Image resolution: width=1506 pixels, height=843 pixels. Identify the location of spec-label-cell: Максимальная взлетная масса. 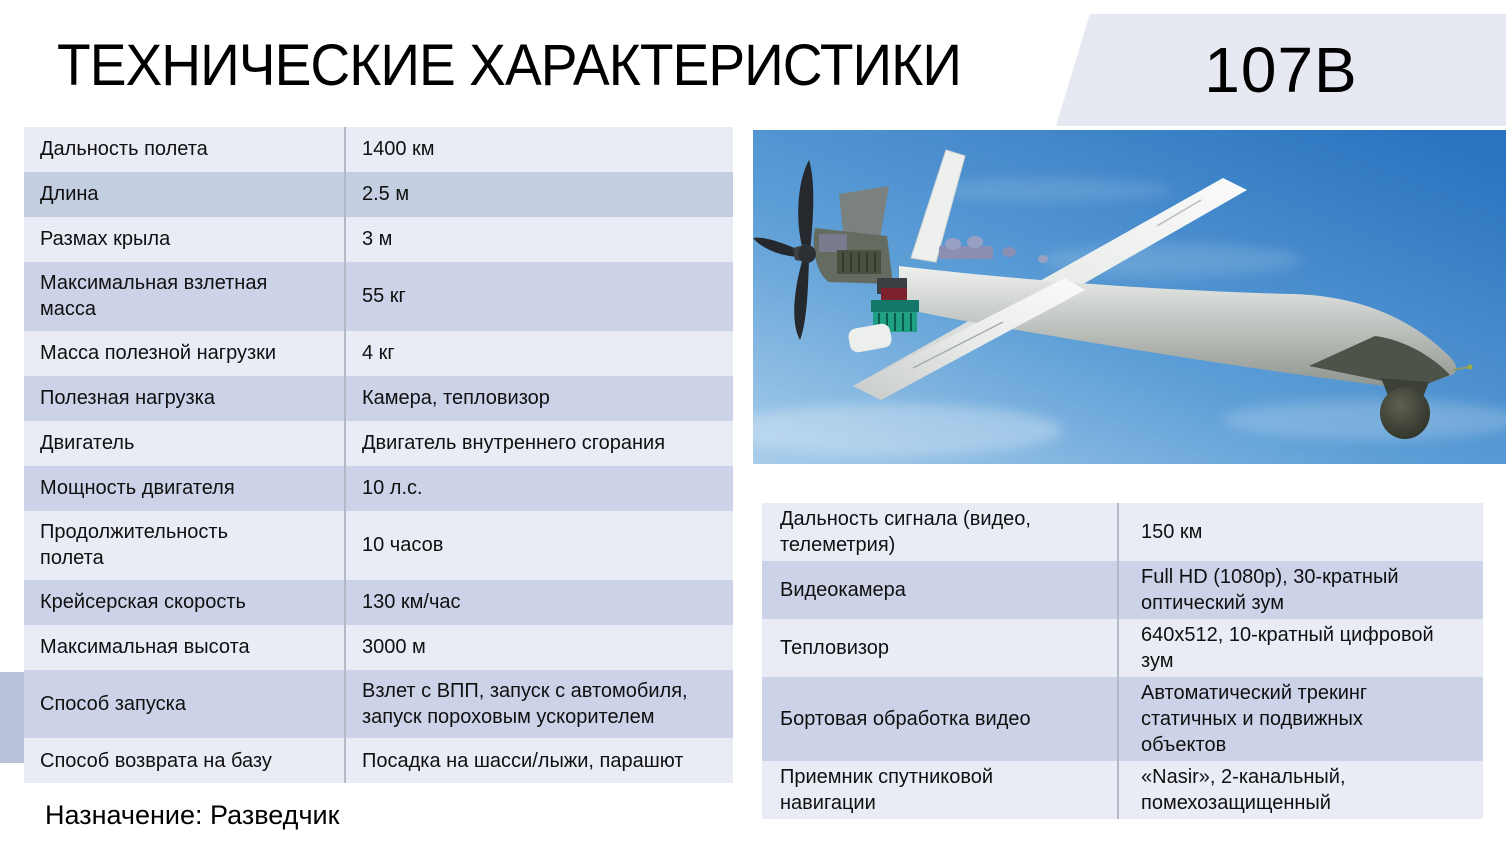
(154, 296).